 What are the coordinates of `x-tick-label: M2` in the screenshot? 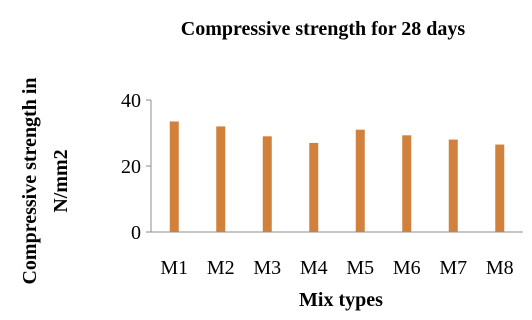 It's located at (221, 268).